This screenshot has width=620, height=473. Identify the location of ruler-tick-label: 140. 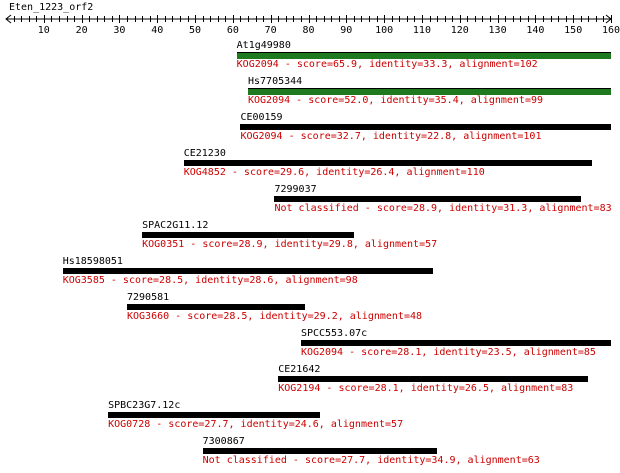
(535, 30).